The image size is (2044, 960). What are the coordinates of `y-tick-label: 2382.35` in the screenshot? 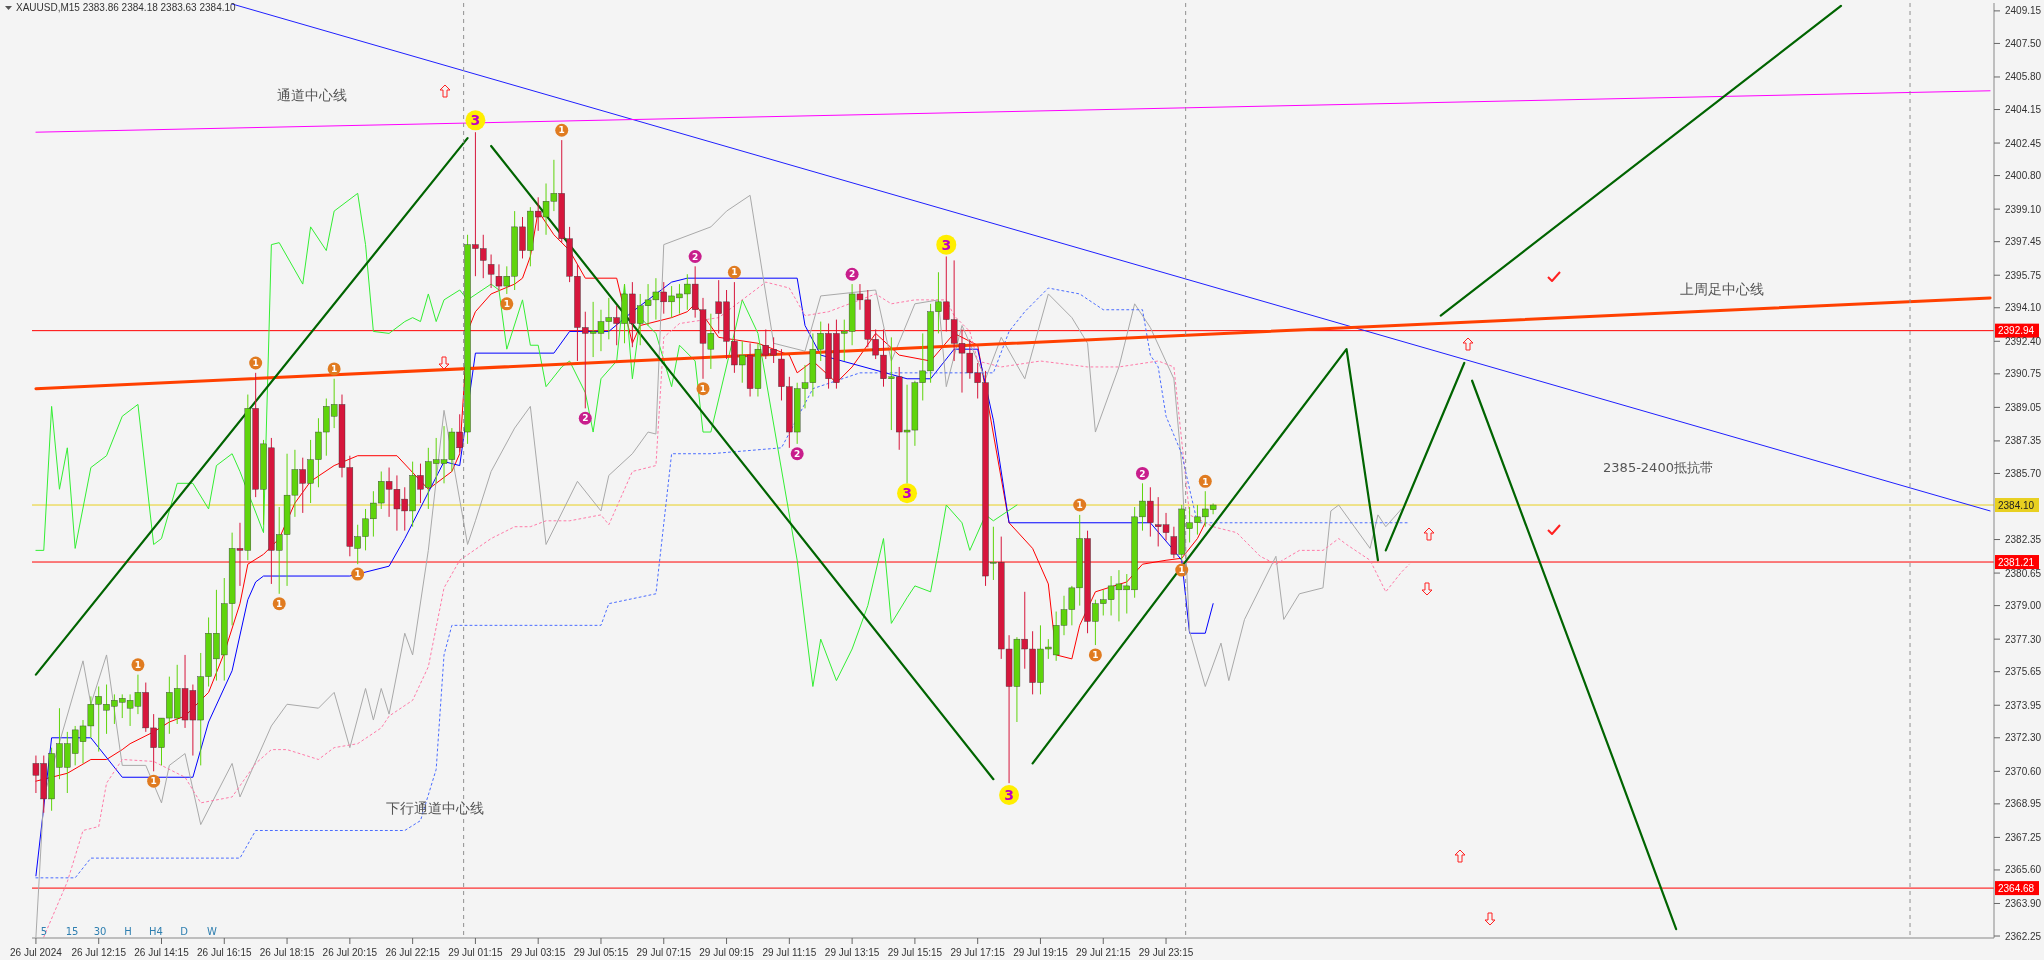 It's located at (2023, 540).